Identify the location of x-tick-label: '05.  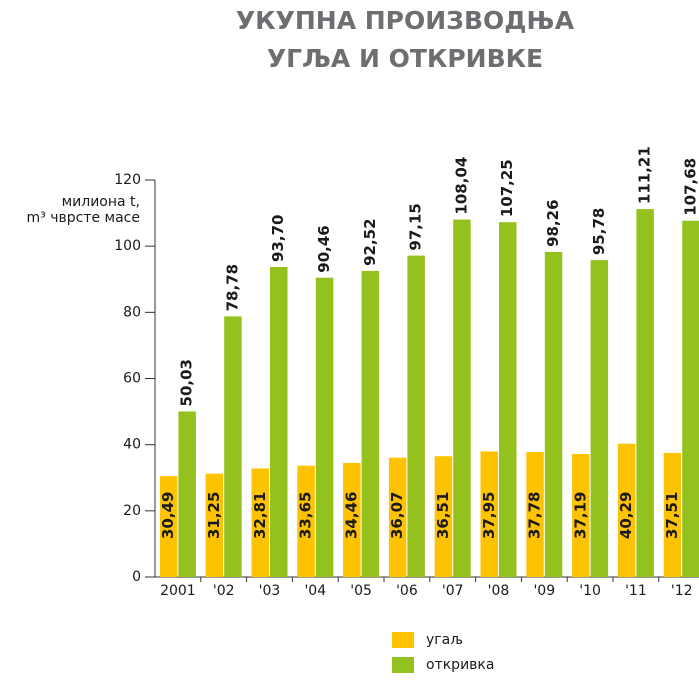
(361, 591).